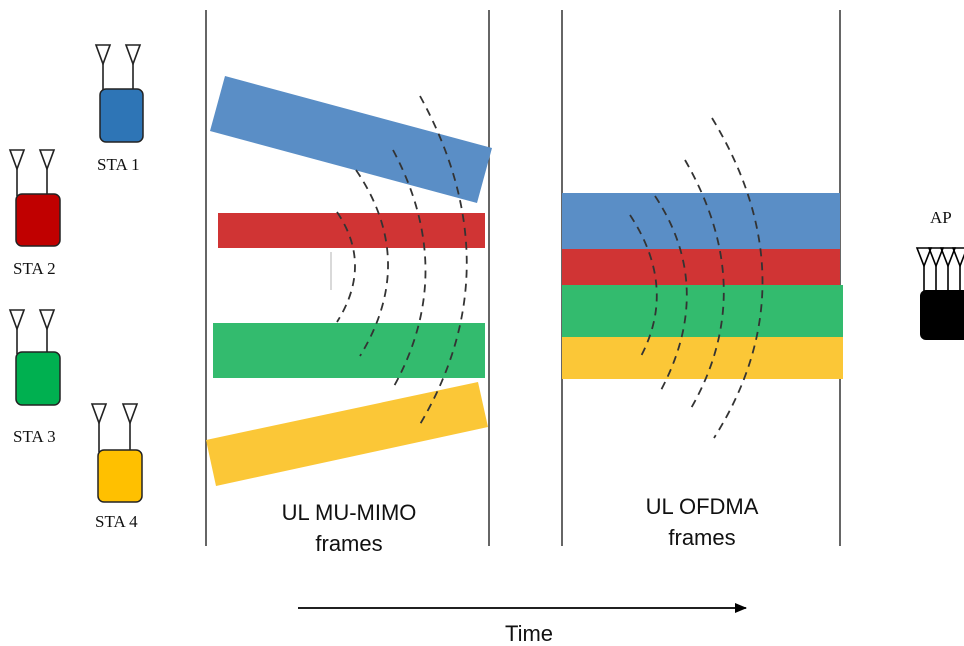  Describe the element at coordinates (349, 512) in the screenshot. I see `mimo-caption-line-1: UL MU-MIMO` at that location.